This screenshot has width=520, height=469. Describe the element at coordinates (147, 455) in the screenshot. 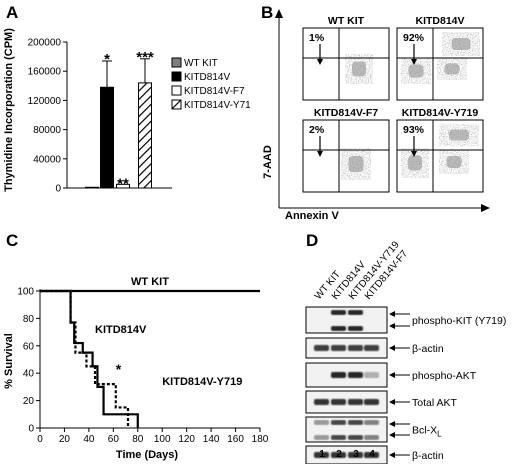

I see `panel-c-xlabel: Time (Days)` at that location.